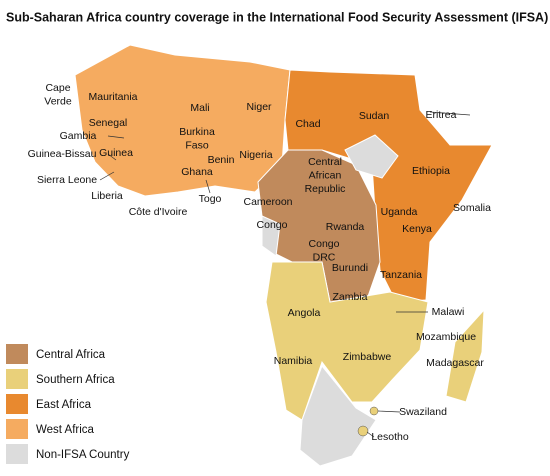 The height and width of the screenshot is (476, 550). What do you see at coordinates (78, 136) in the screenshot?
I see `country-label: Gambia` at bounding box center [78, 136].